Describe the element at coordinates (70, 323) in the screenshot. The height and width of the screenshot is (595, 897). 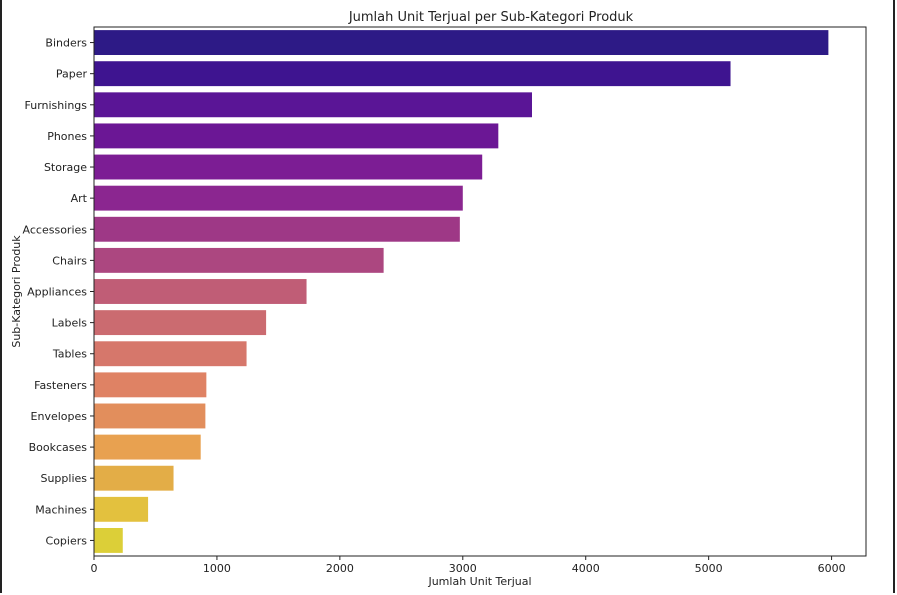
I see `category-label: Labels` at that location.